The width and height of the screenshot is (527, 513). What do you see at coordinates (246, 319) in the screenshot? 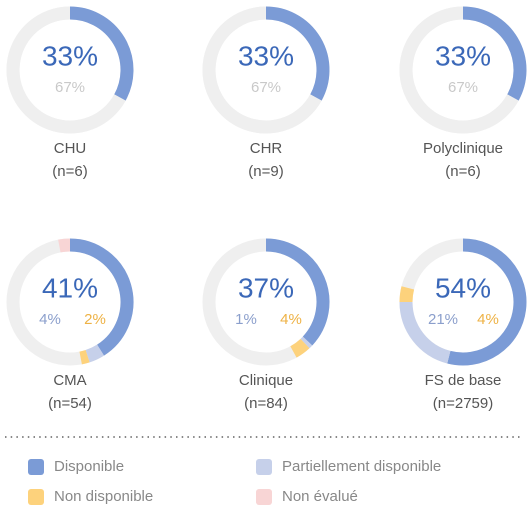
I see `partial-label: 1%` at bounding box center [246, 319].